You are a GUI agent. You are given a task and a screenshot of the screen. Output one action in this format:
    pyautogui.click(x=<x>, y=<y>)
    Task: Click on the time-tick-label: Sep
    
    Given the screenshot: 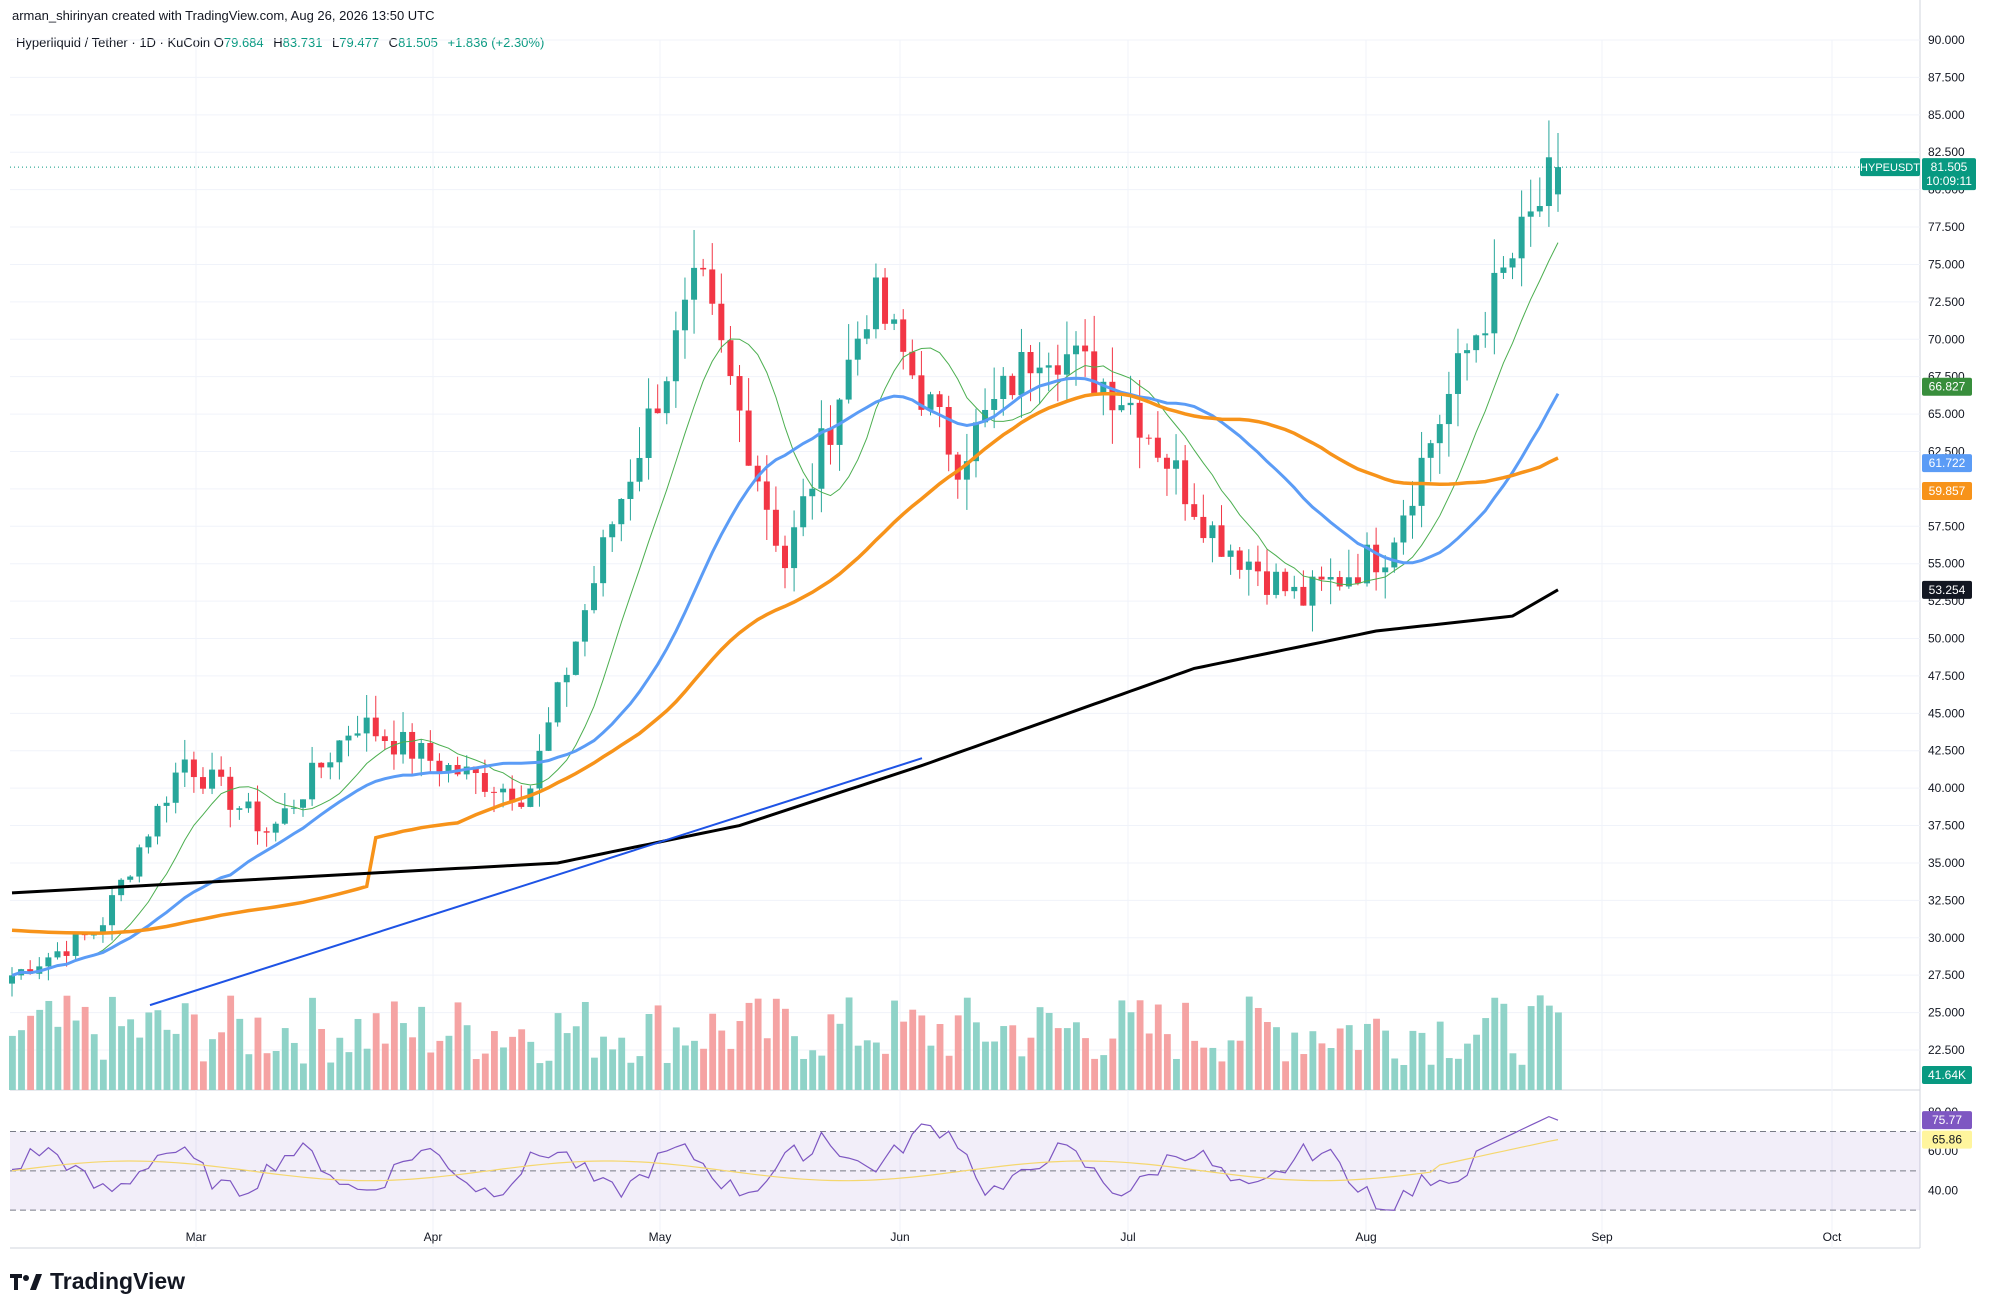 What is the action you would take?
    pyautogui.click(x=1602, y=1237)
    